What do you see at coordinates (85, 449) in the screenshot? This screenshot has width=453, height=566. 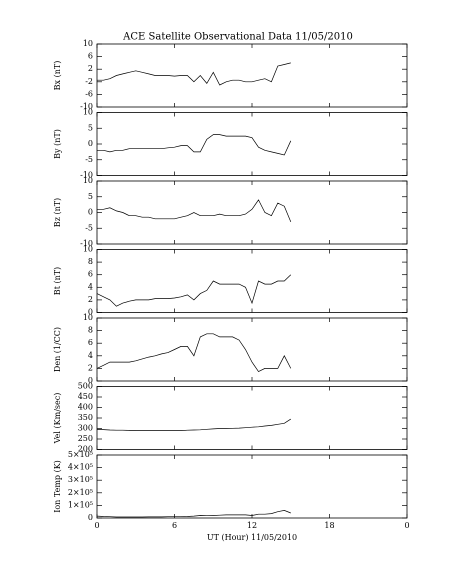 I see `y-tick-label: 200` at bounding box center [85, 449].